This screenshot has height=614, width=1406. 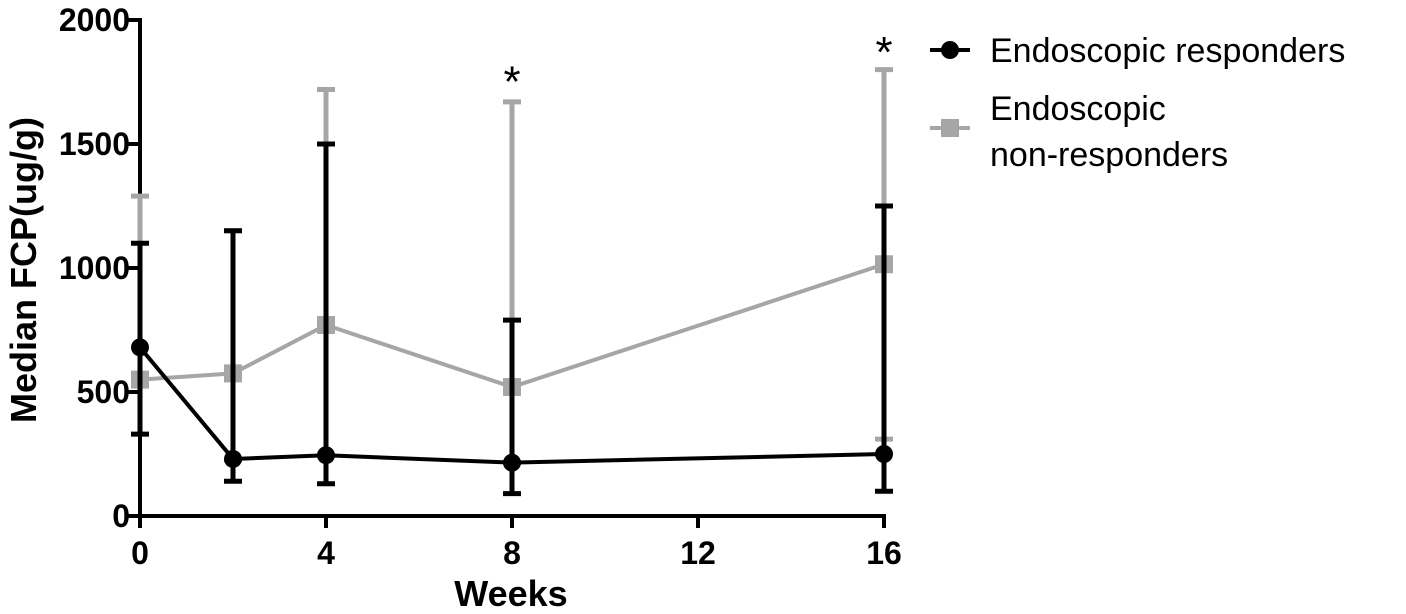 I want to click on x-axis-title: Weeks, so click(x=510, y=593).